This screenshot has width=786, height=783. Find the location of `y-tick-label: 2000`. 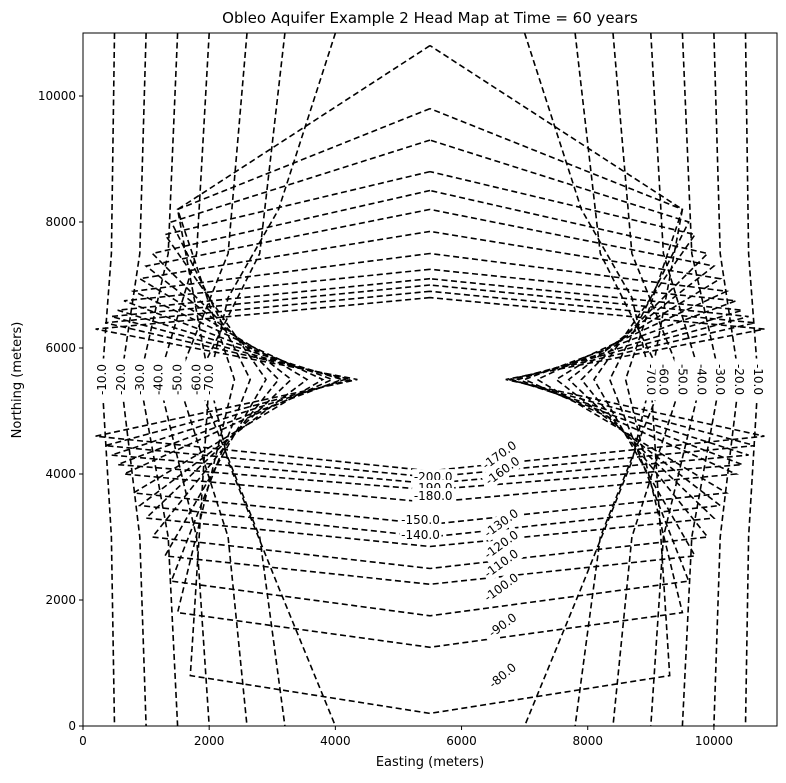

y-tick-label: 2000 is located at coordinates (60, 600).